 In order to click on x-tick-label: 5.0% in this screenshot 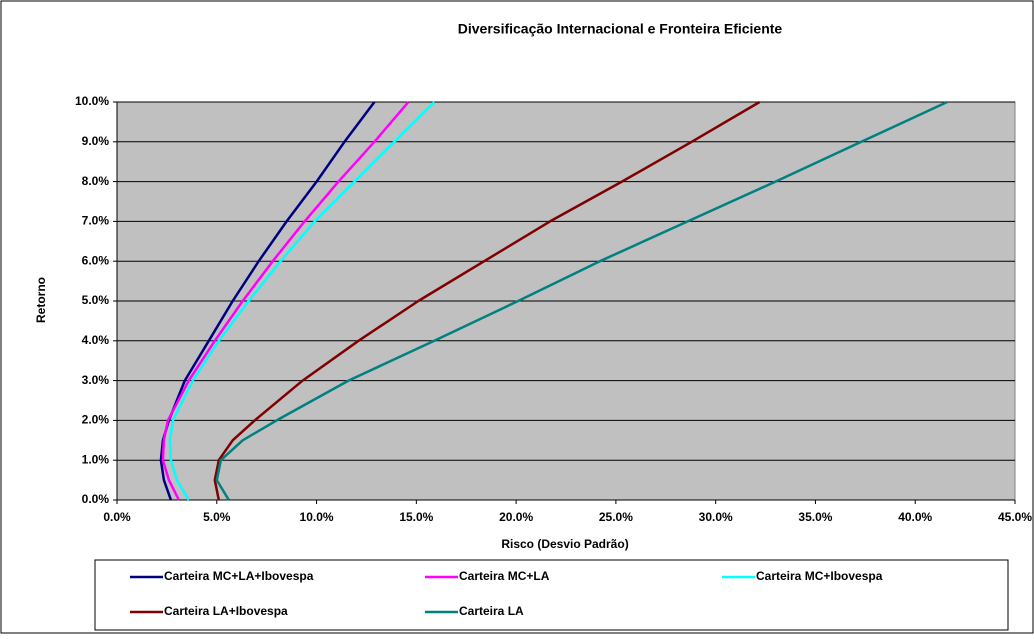, I will do `click(217, 517)`.